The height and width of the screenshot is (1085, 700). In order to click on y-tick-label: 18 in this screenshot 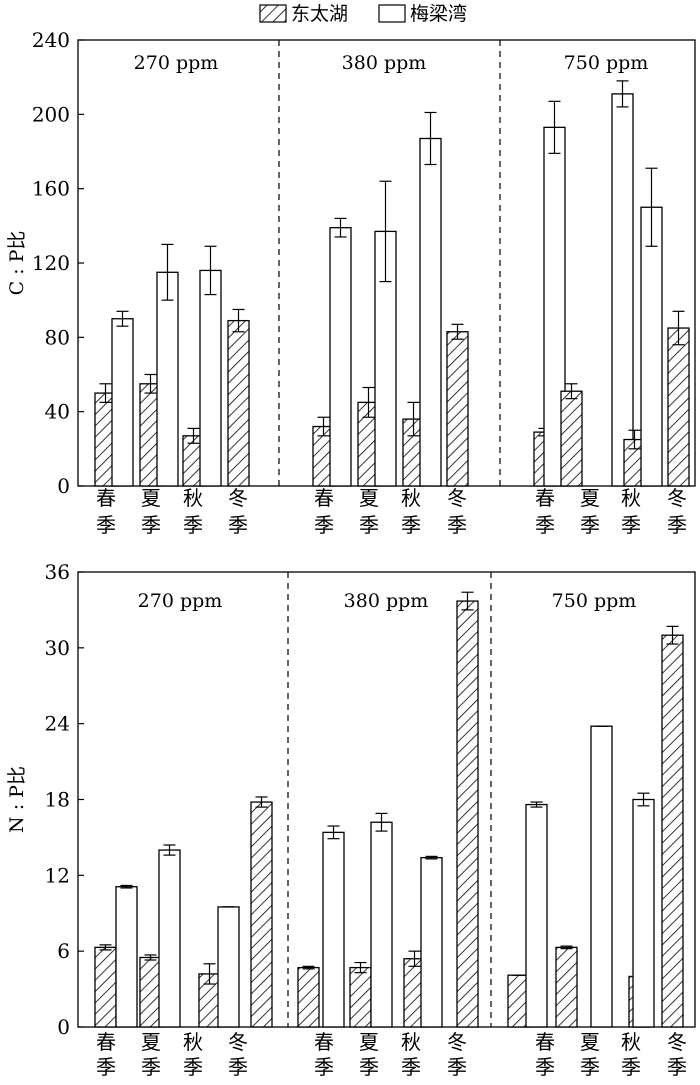, I will do `click(57, 800)`.